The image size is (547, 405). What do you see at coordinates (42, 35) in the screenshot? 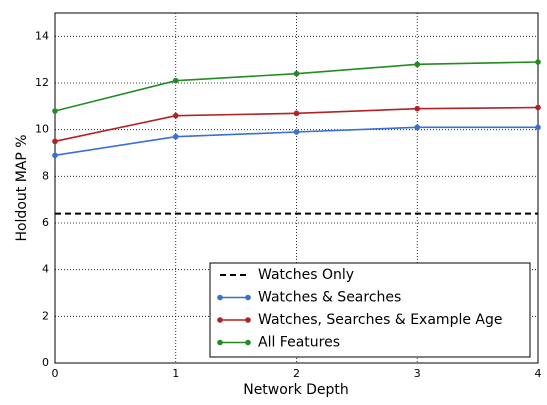
I see `y-tick-label: 14` at bounding box center [42, 35].